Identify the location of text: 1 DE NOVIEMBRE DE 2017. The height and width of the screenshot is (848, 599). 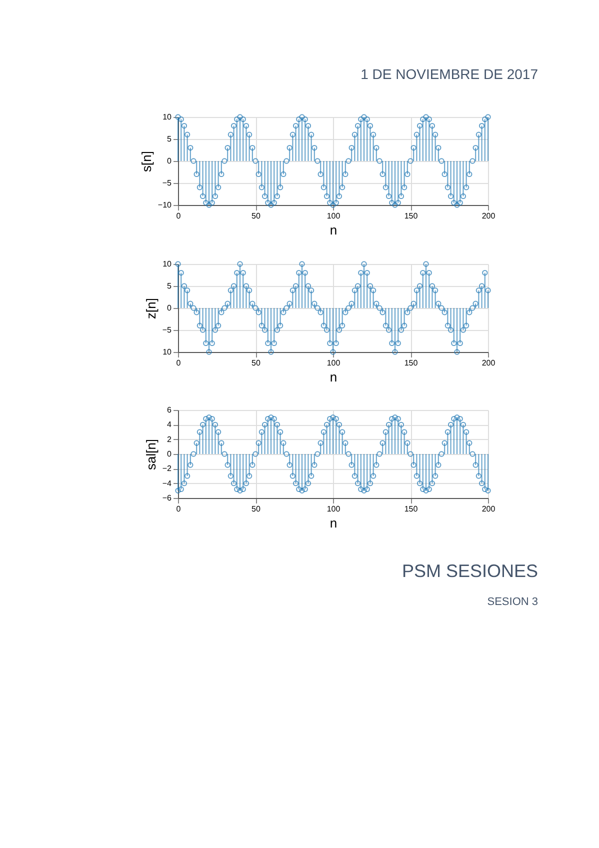
(449, 74).